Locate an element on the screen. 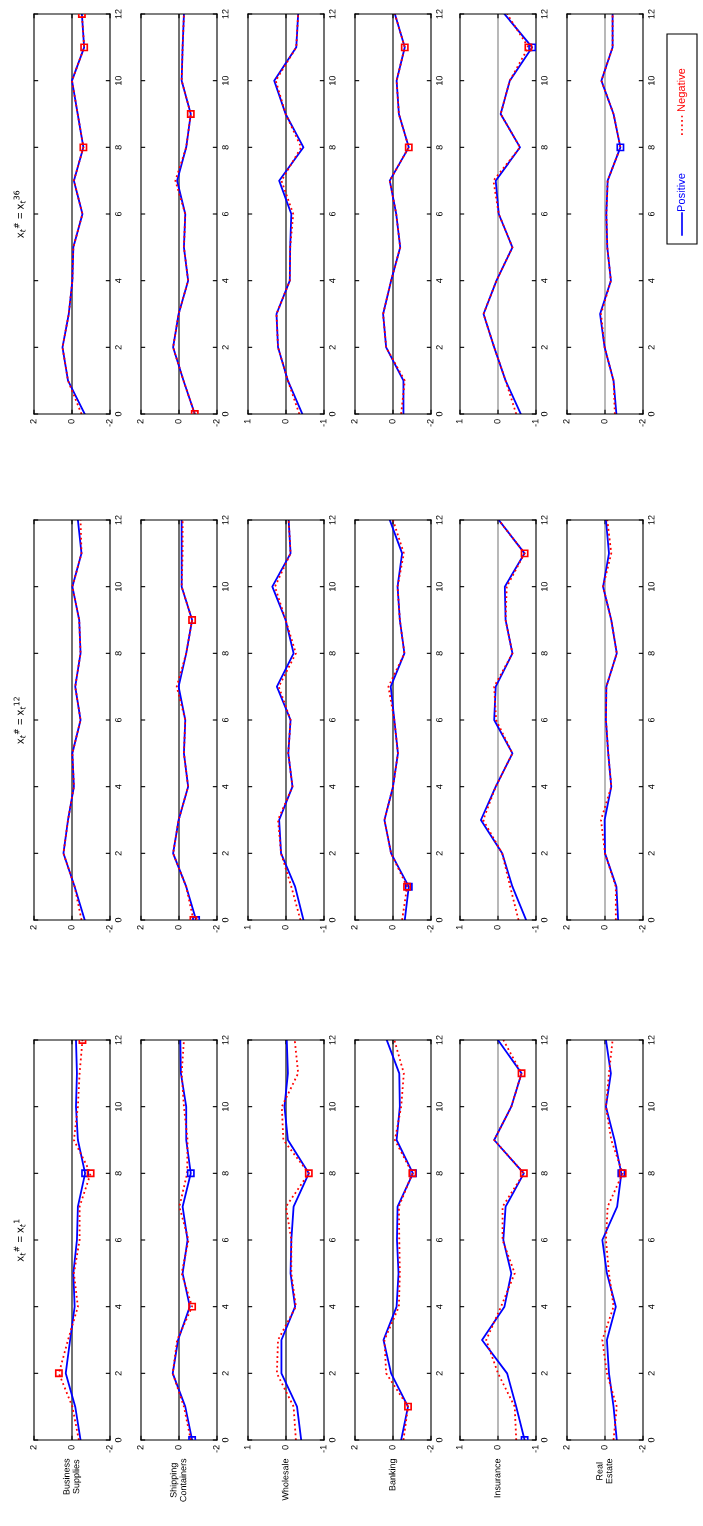  text: x$_{t}$$^{#}$ = x$_{t}$$^{1}$ is located at coordinates (19, 1240).